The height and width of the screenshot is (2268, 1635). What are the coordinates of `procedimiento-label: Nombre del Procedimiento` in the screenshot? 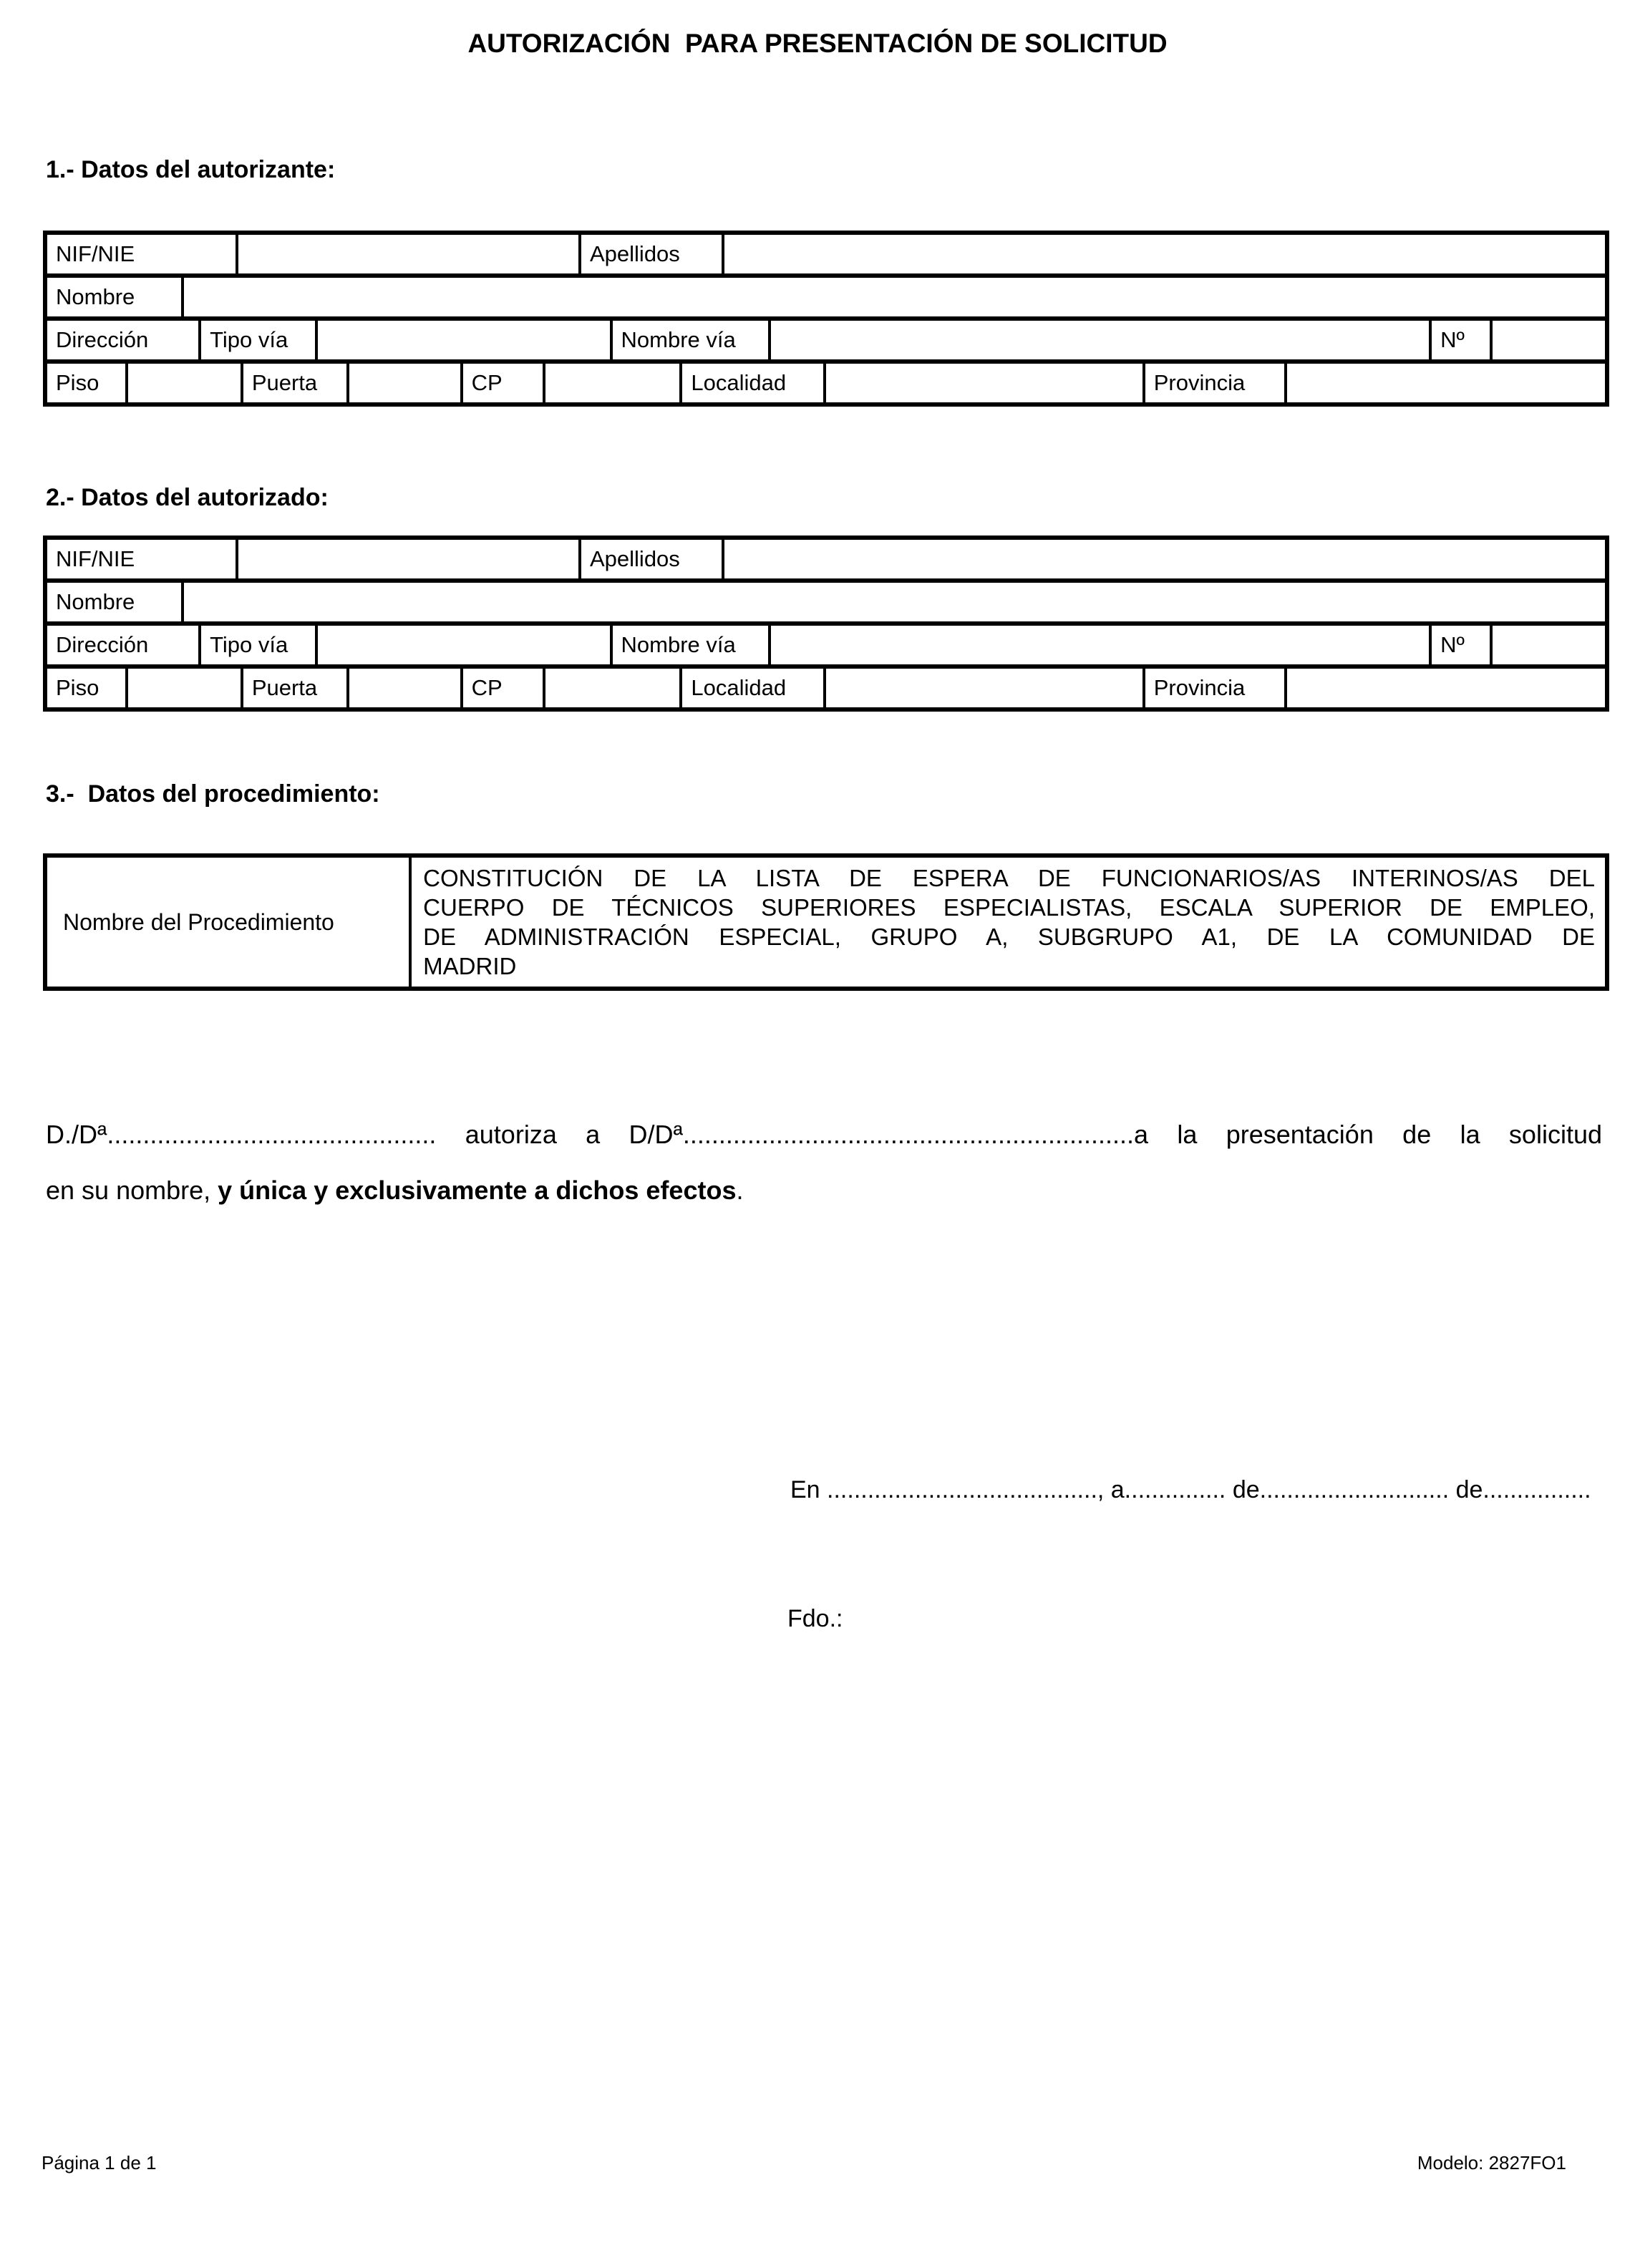 It's located at (229, 922).